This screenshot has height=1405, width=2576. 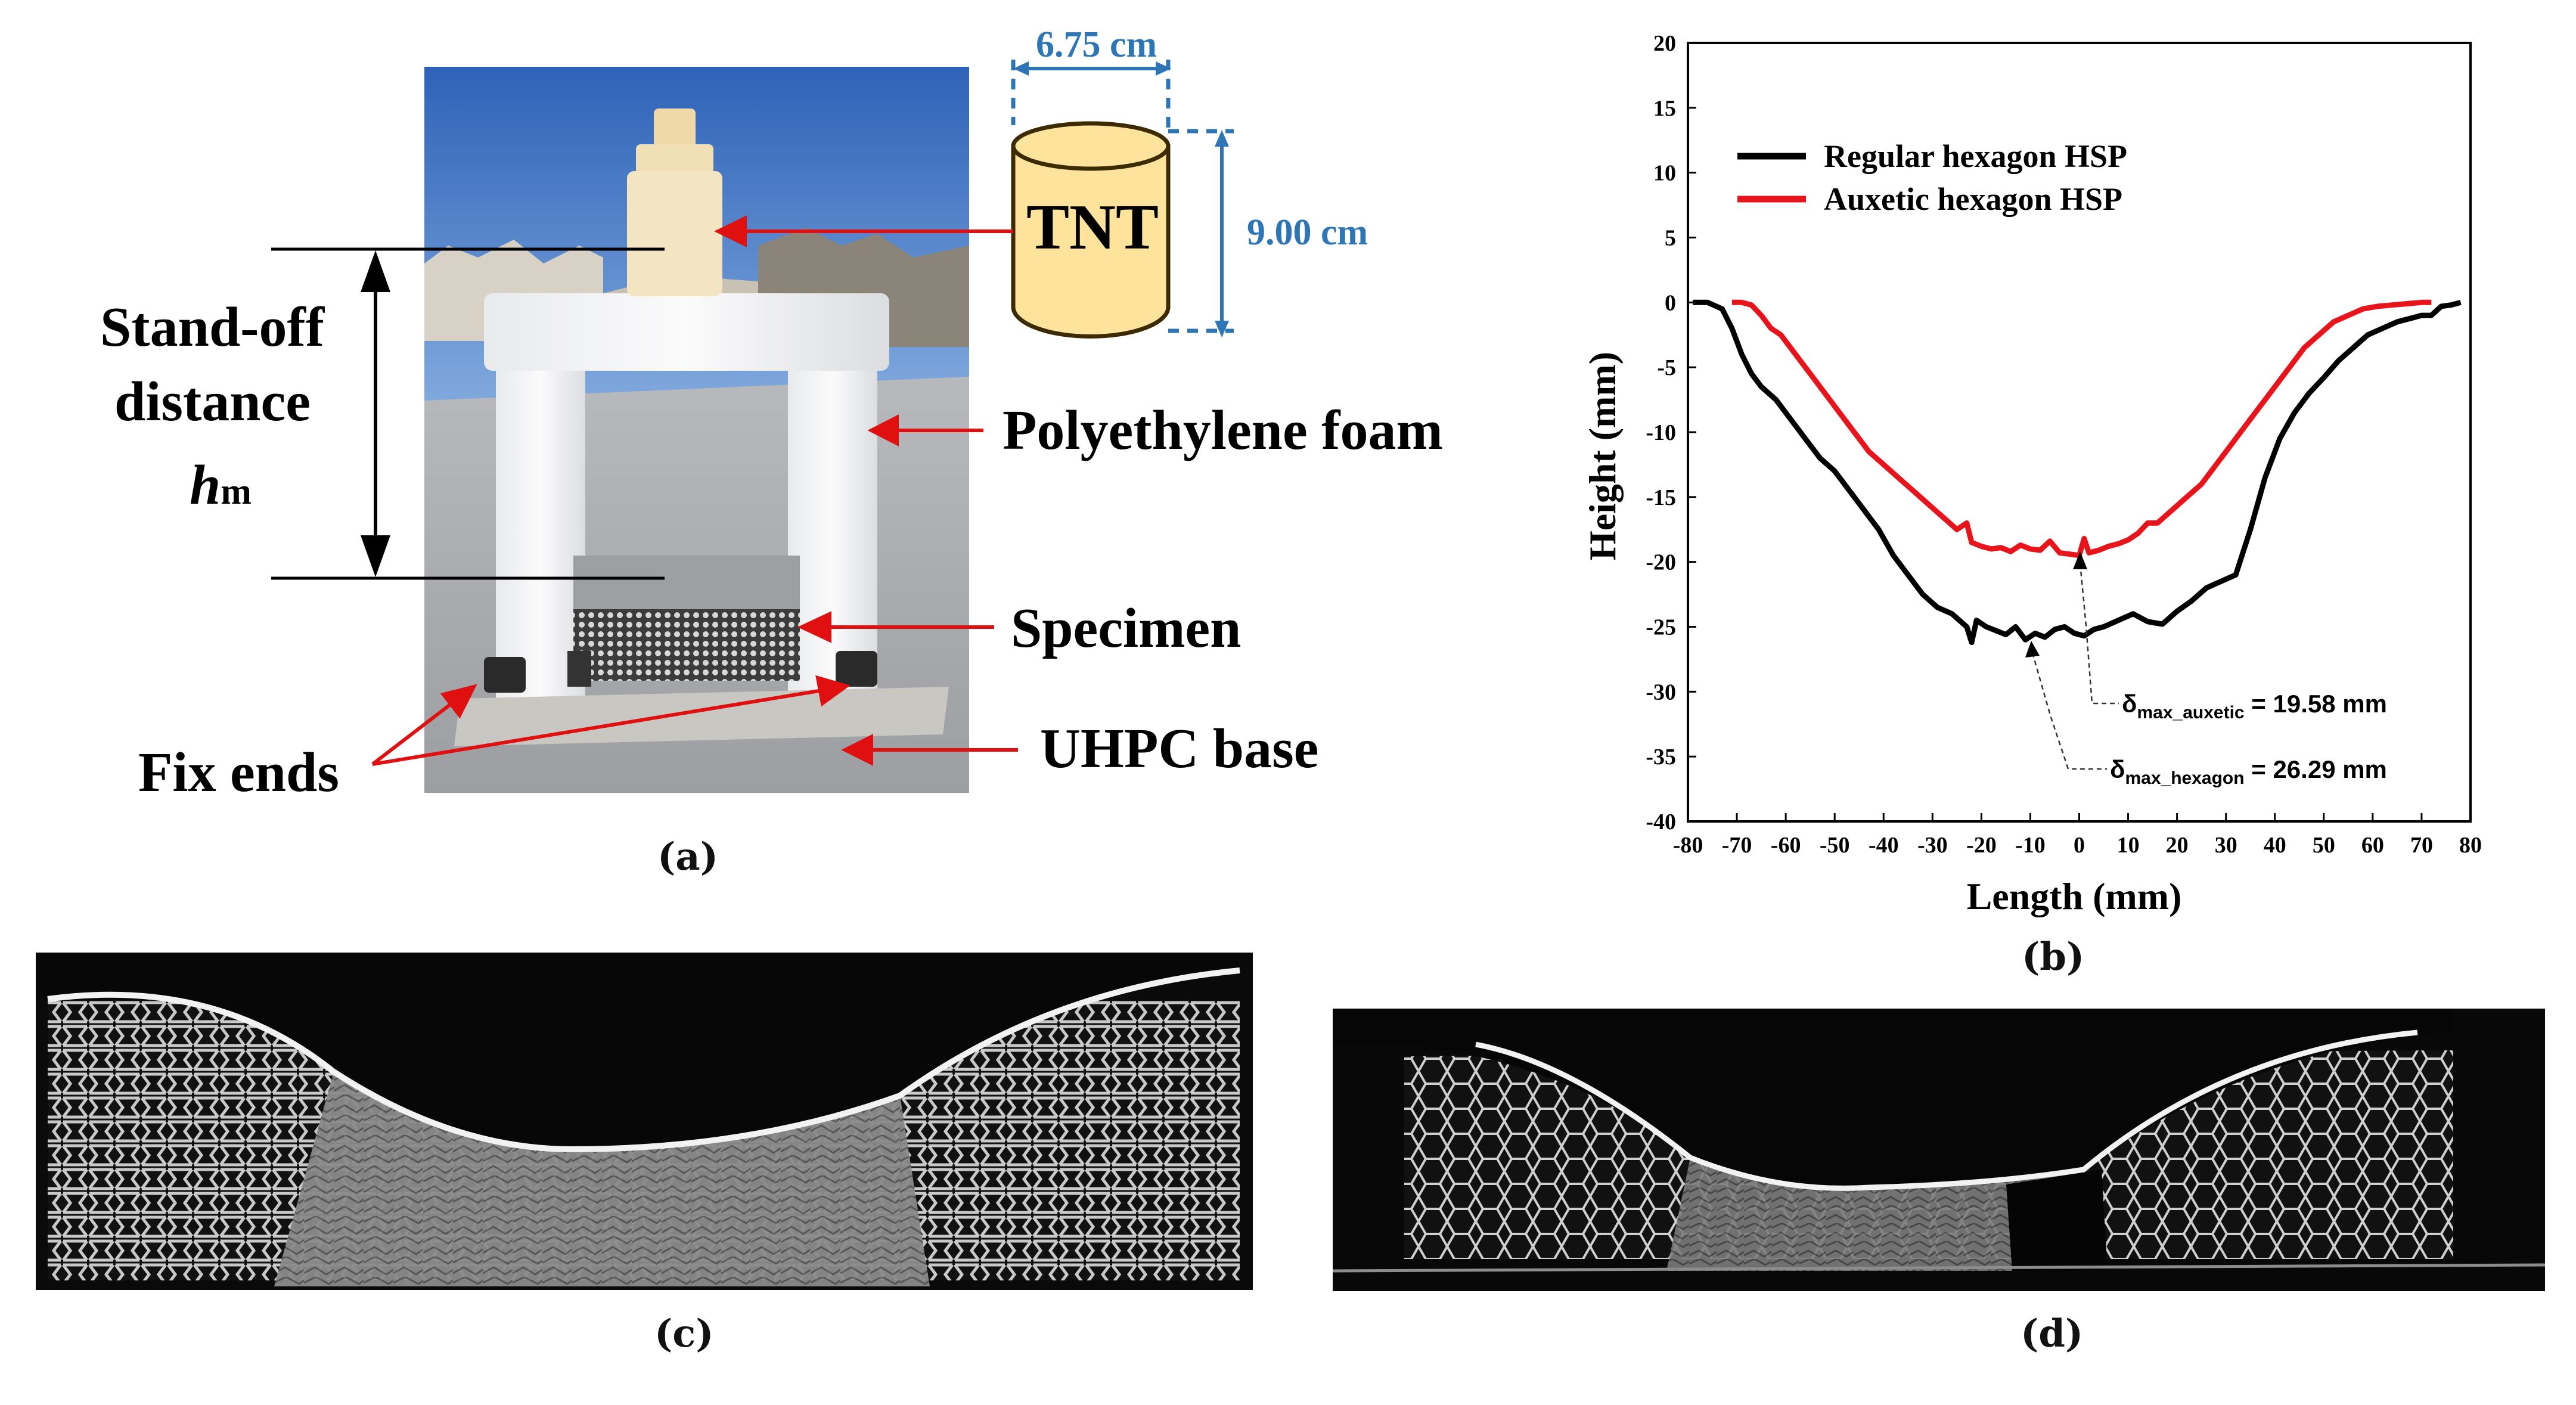 What do you see at coordinates (1973, 199) in the screenshot?
I see `legend-label: Auxetic hexagon HSP` at bounding box center [1973, 199].